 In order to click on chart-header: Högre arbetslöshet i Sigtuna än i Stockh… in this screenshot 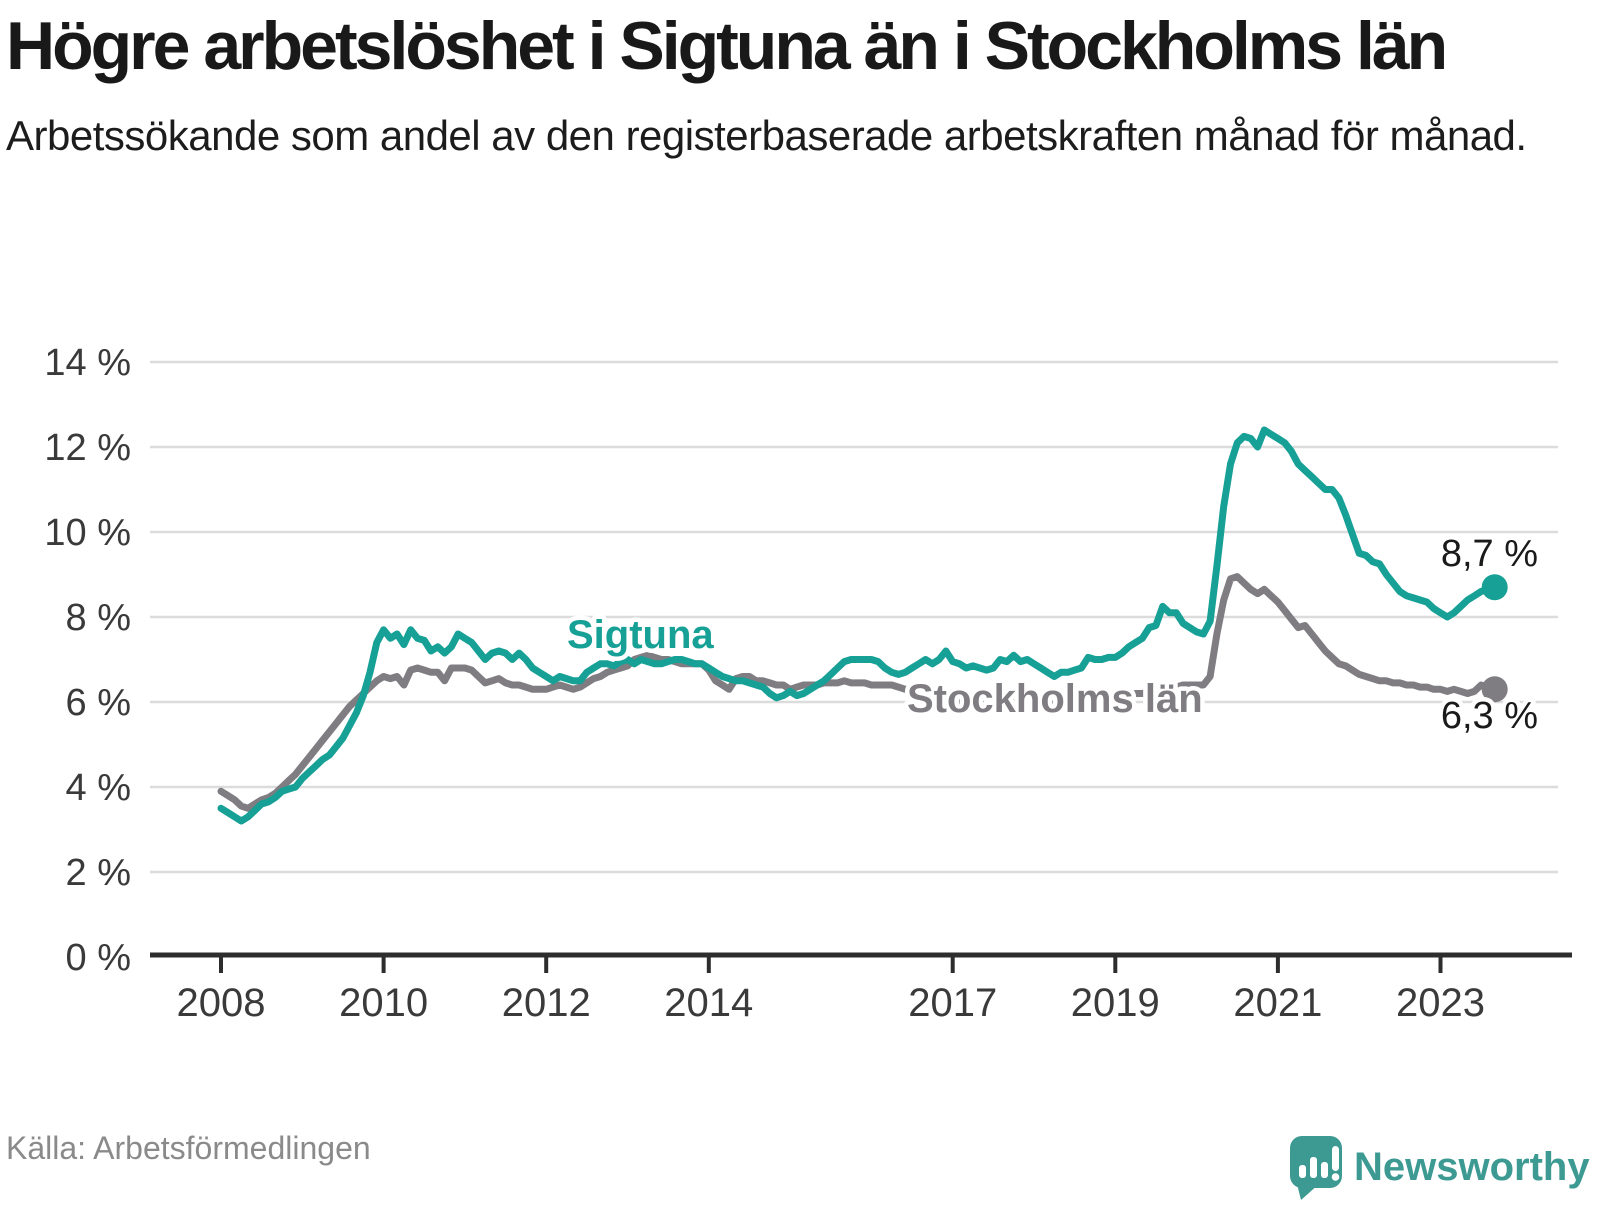, I will do `click(794, 85)`.